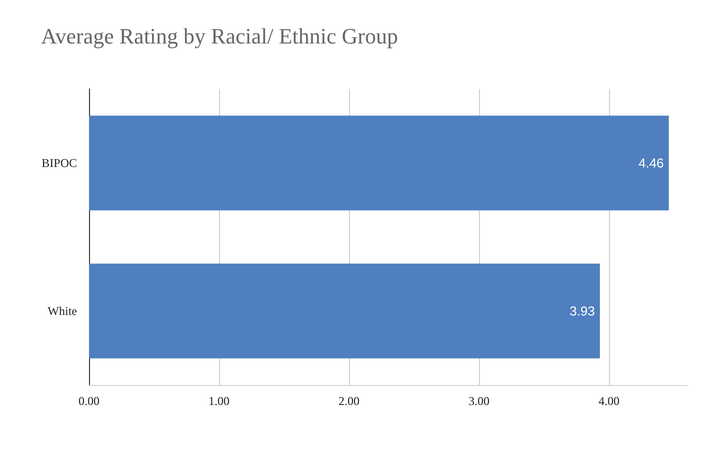 The image size is (719, 459). Describe the element at coordinates (219, 401) in the screenshot. I see `x-tick-label: 1.00` at that location.